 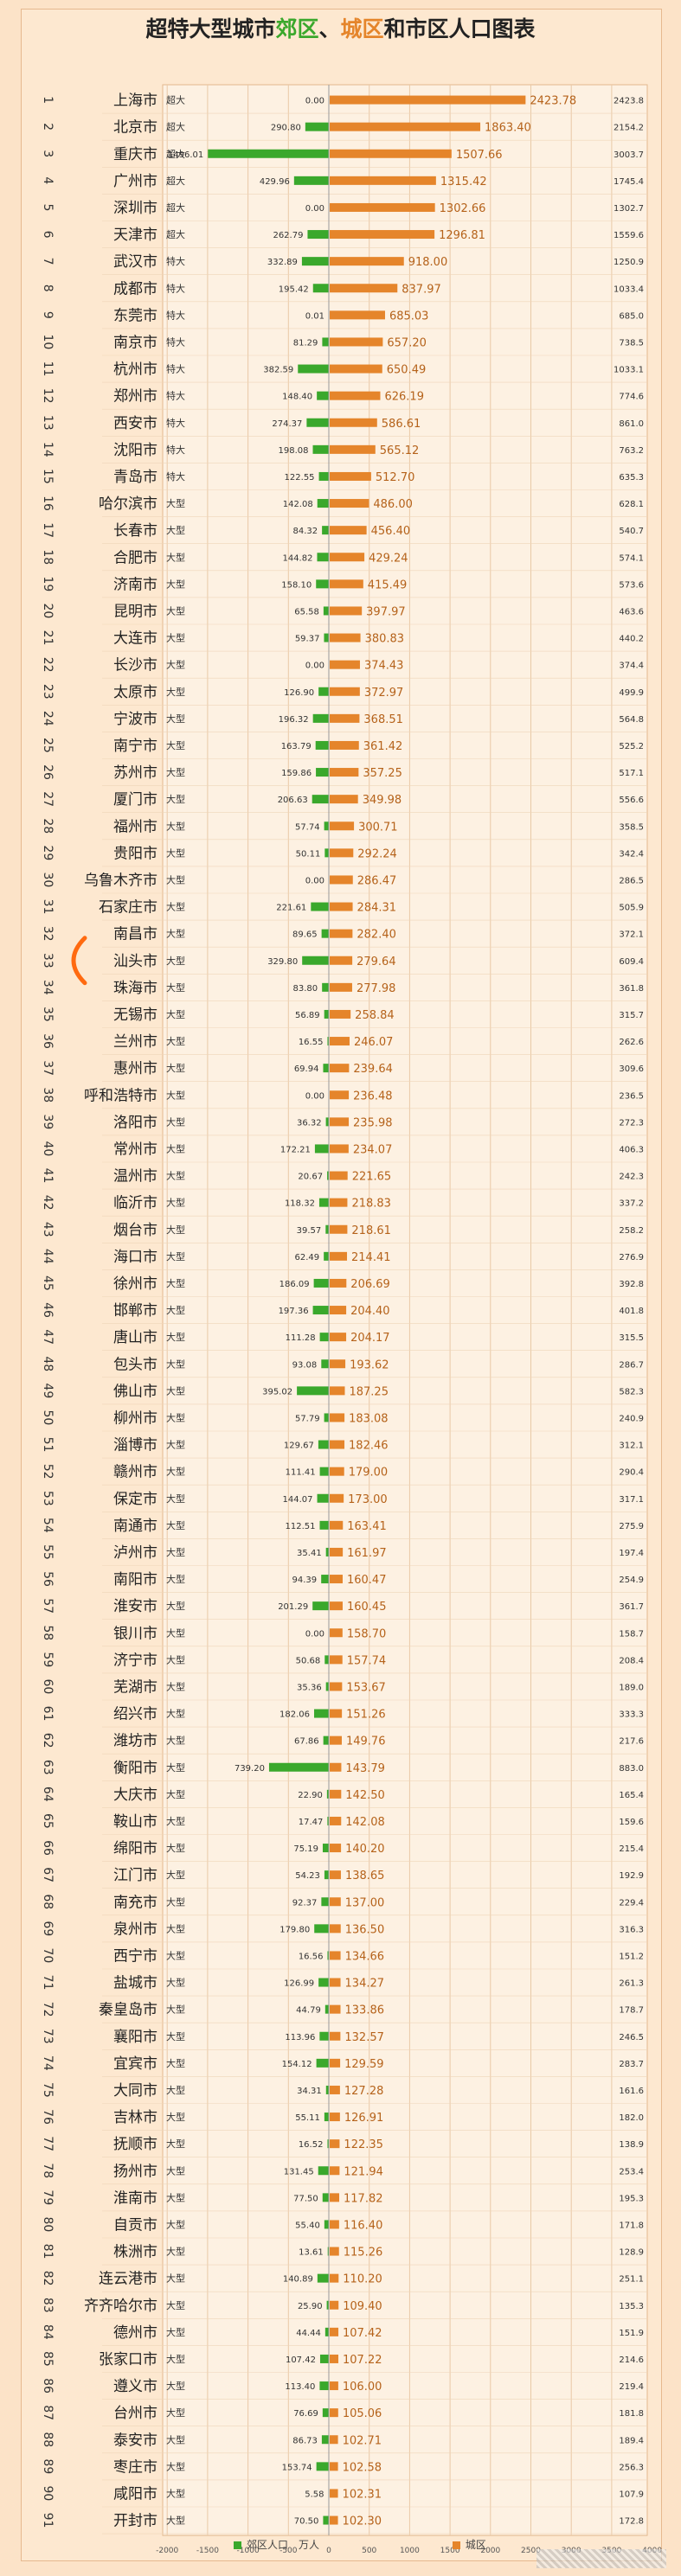 I want to click on city-label: 潍坊市, so click(x=135, y=1741).